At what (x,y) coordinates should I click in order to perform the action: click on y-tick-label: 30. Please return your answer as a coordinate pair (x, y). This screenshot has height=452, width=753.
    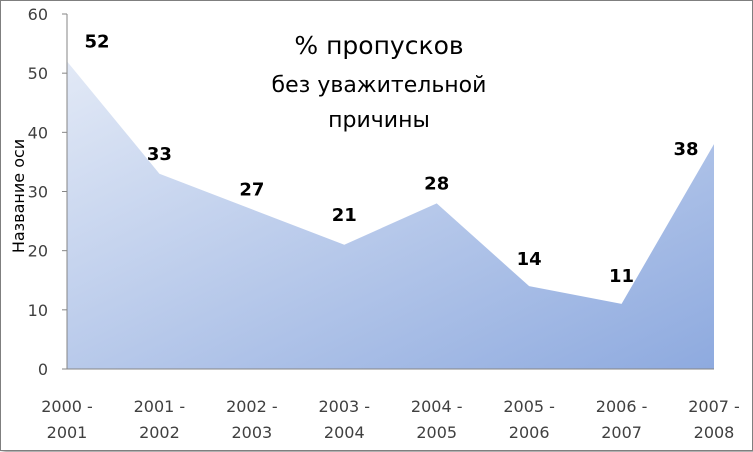
    Looking at the image, I should click on (38, 192).